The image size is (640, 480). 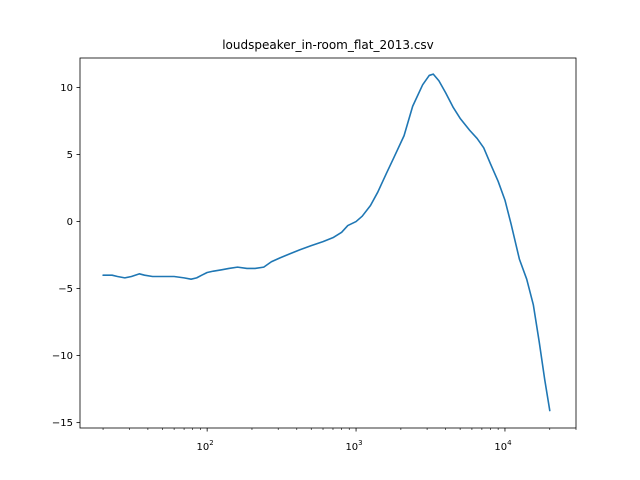 What do you see at coordinates (205, 446) in the screenshot?
I see `x-tick-label: 10²` at bounding box center [205, 446].